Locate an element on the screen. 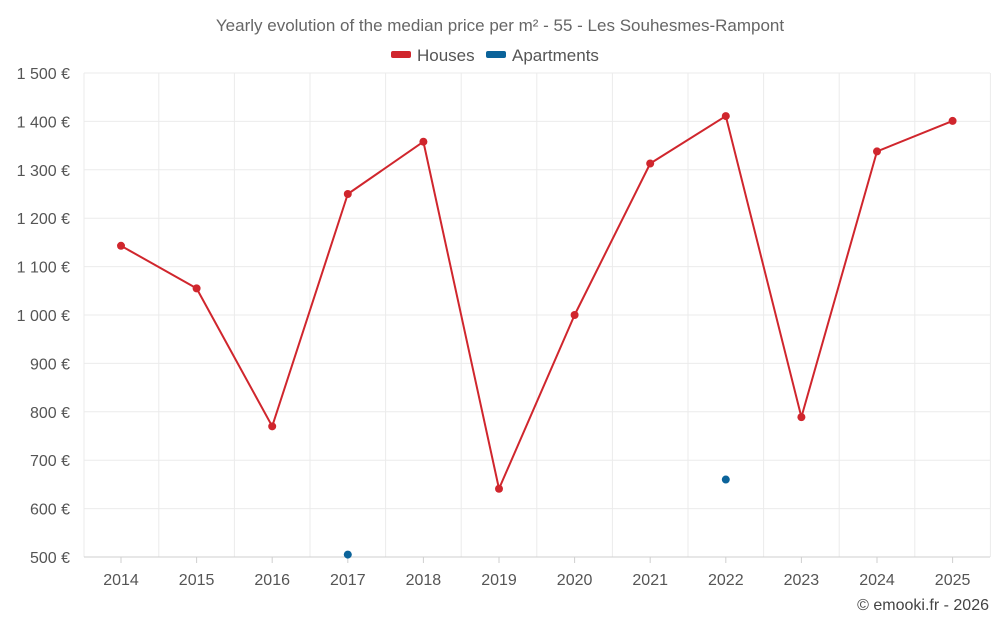 The height and width of the screenshot is (625, 1000). x-tick-label: 2023 is located at coordinates (802, 580).